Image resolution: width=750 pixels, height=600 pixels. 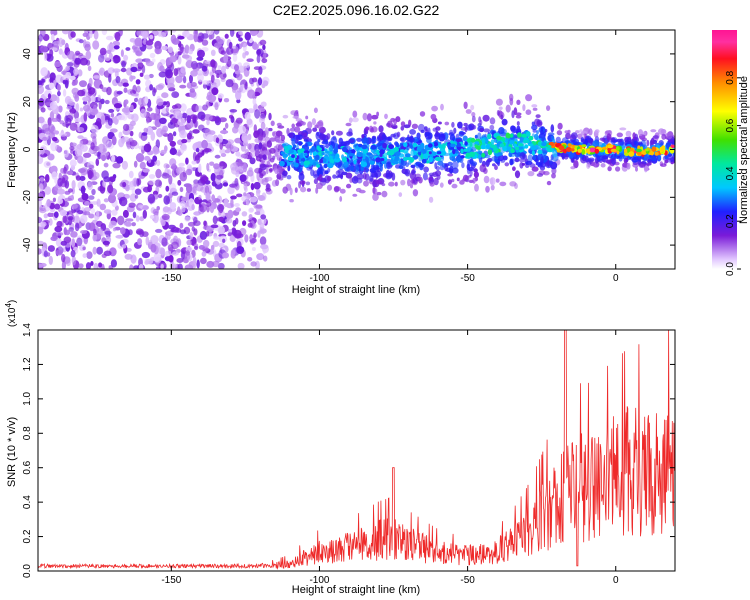 What do you see at coordinates (27, 54) in the screenshot?
I see `y-tick-label: 40` at bounding box center [27, 54].